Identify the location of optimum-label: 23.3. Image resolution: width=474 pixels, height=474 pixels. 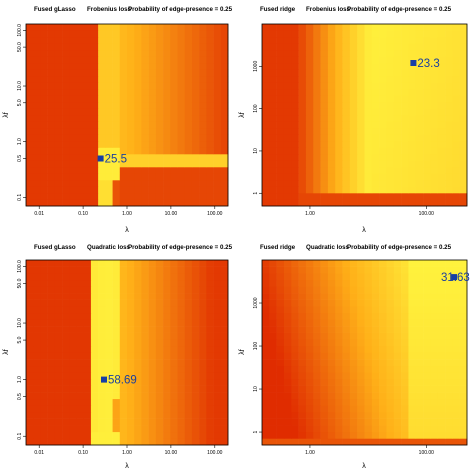
(428, 64).